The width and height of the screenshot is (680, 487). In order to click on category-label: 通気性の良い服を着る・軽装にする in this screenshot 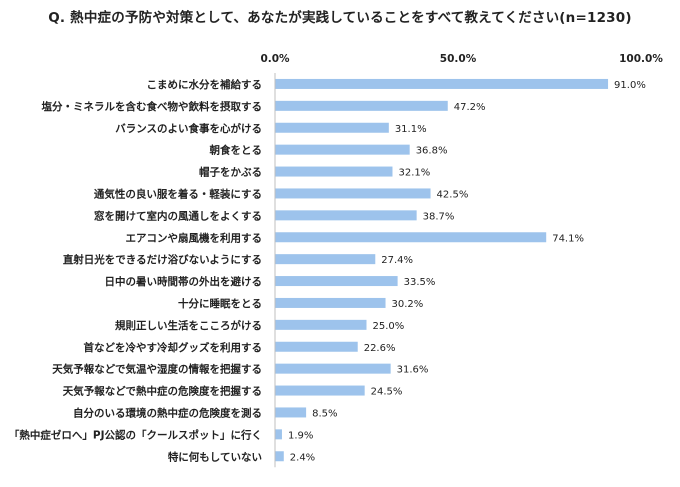, I will do `click(178, 193)`.